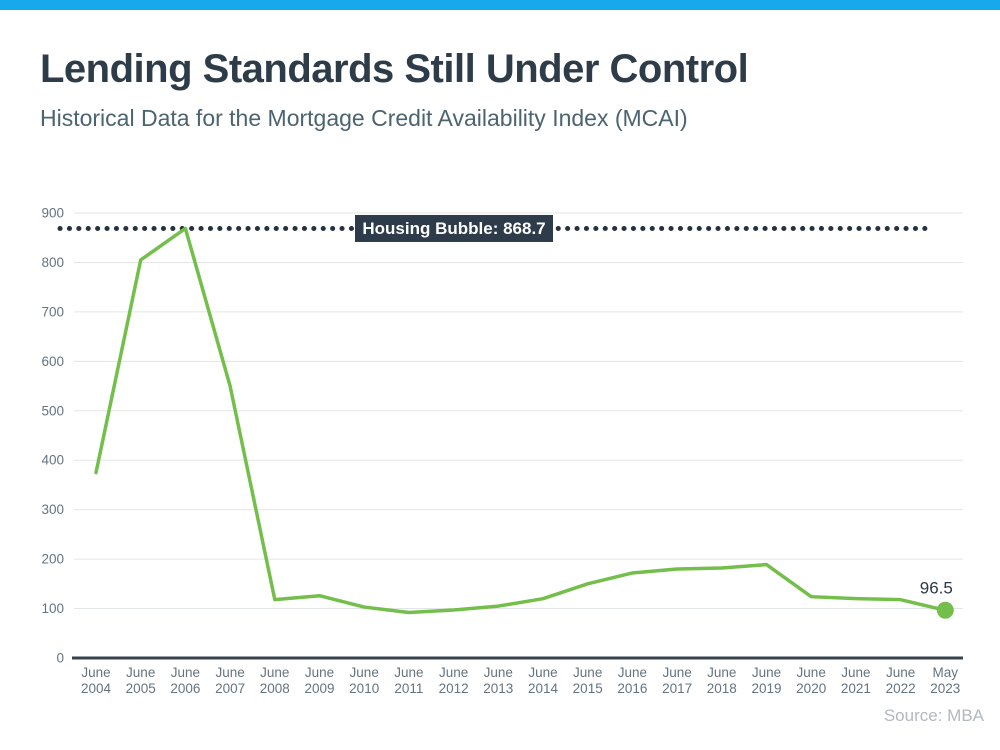 The width and height of the screenshot is (1000, 750). What do you see at coordinates (52, 436) in the screenshot?
I see `y-axis-labels: 0 100 200 300 400 500 600 700 800 900` at bounding box center [52, 436].